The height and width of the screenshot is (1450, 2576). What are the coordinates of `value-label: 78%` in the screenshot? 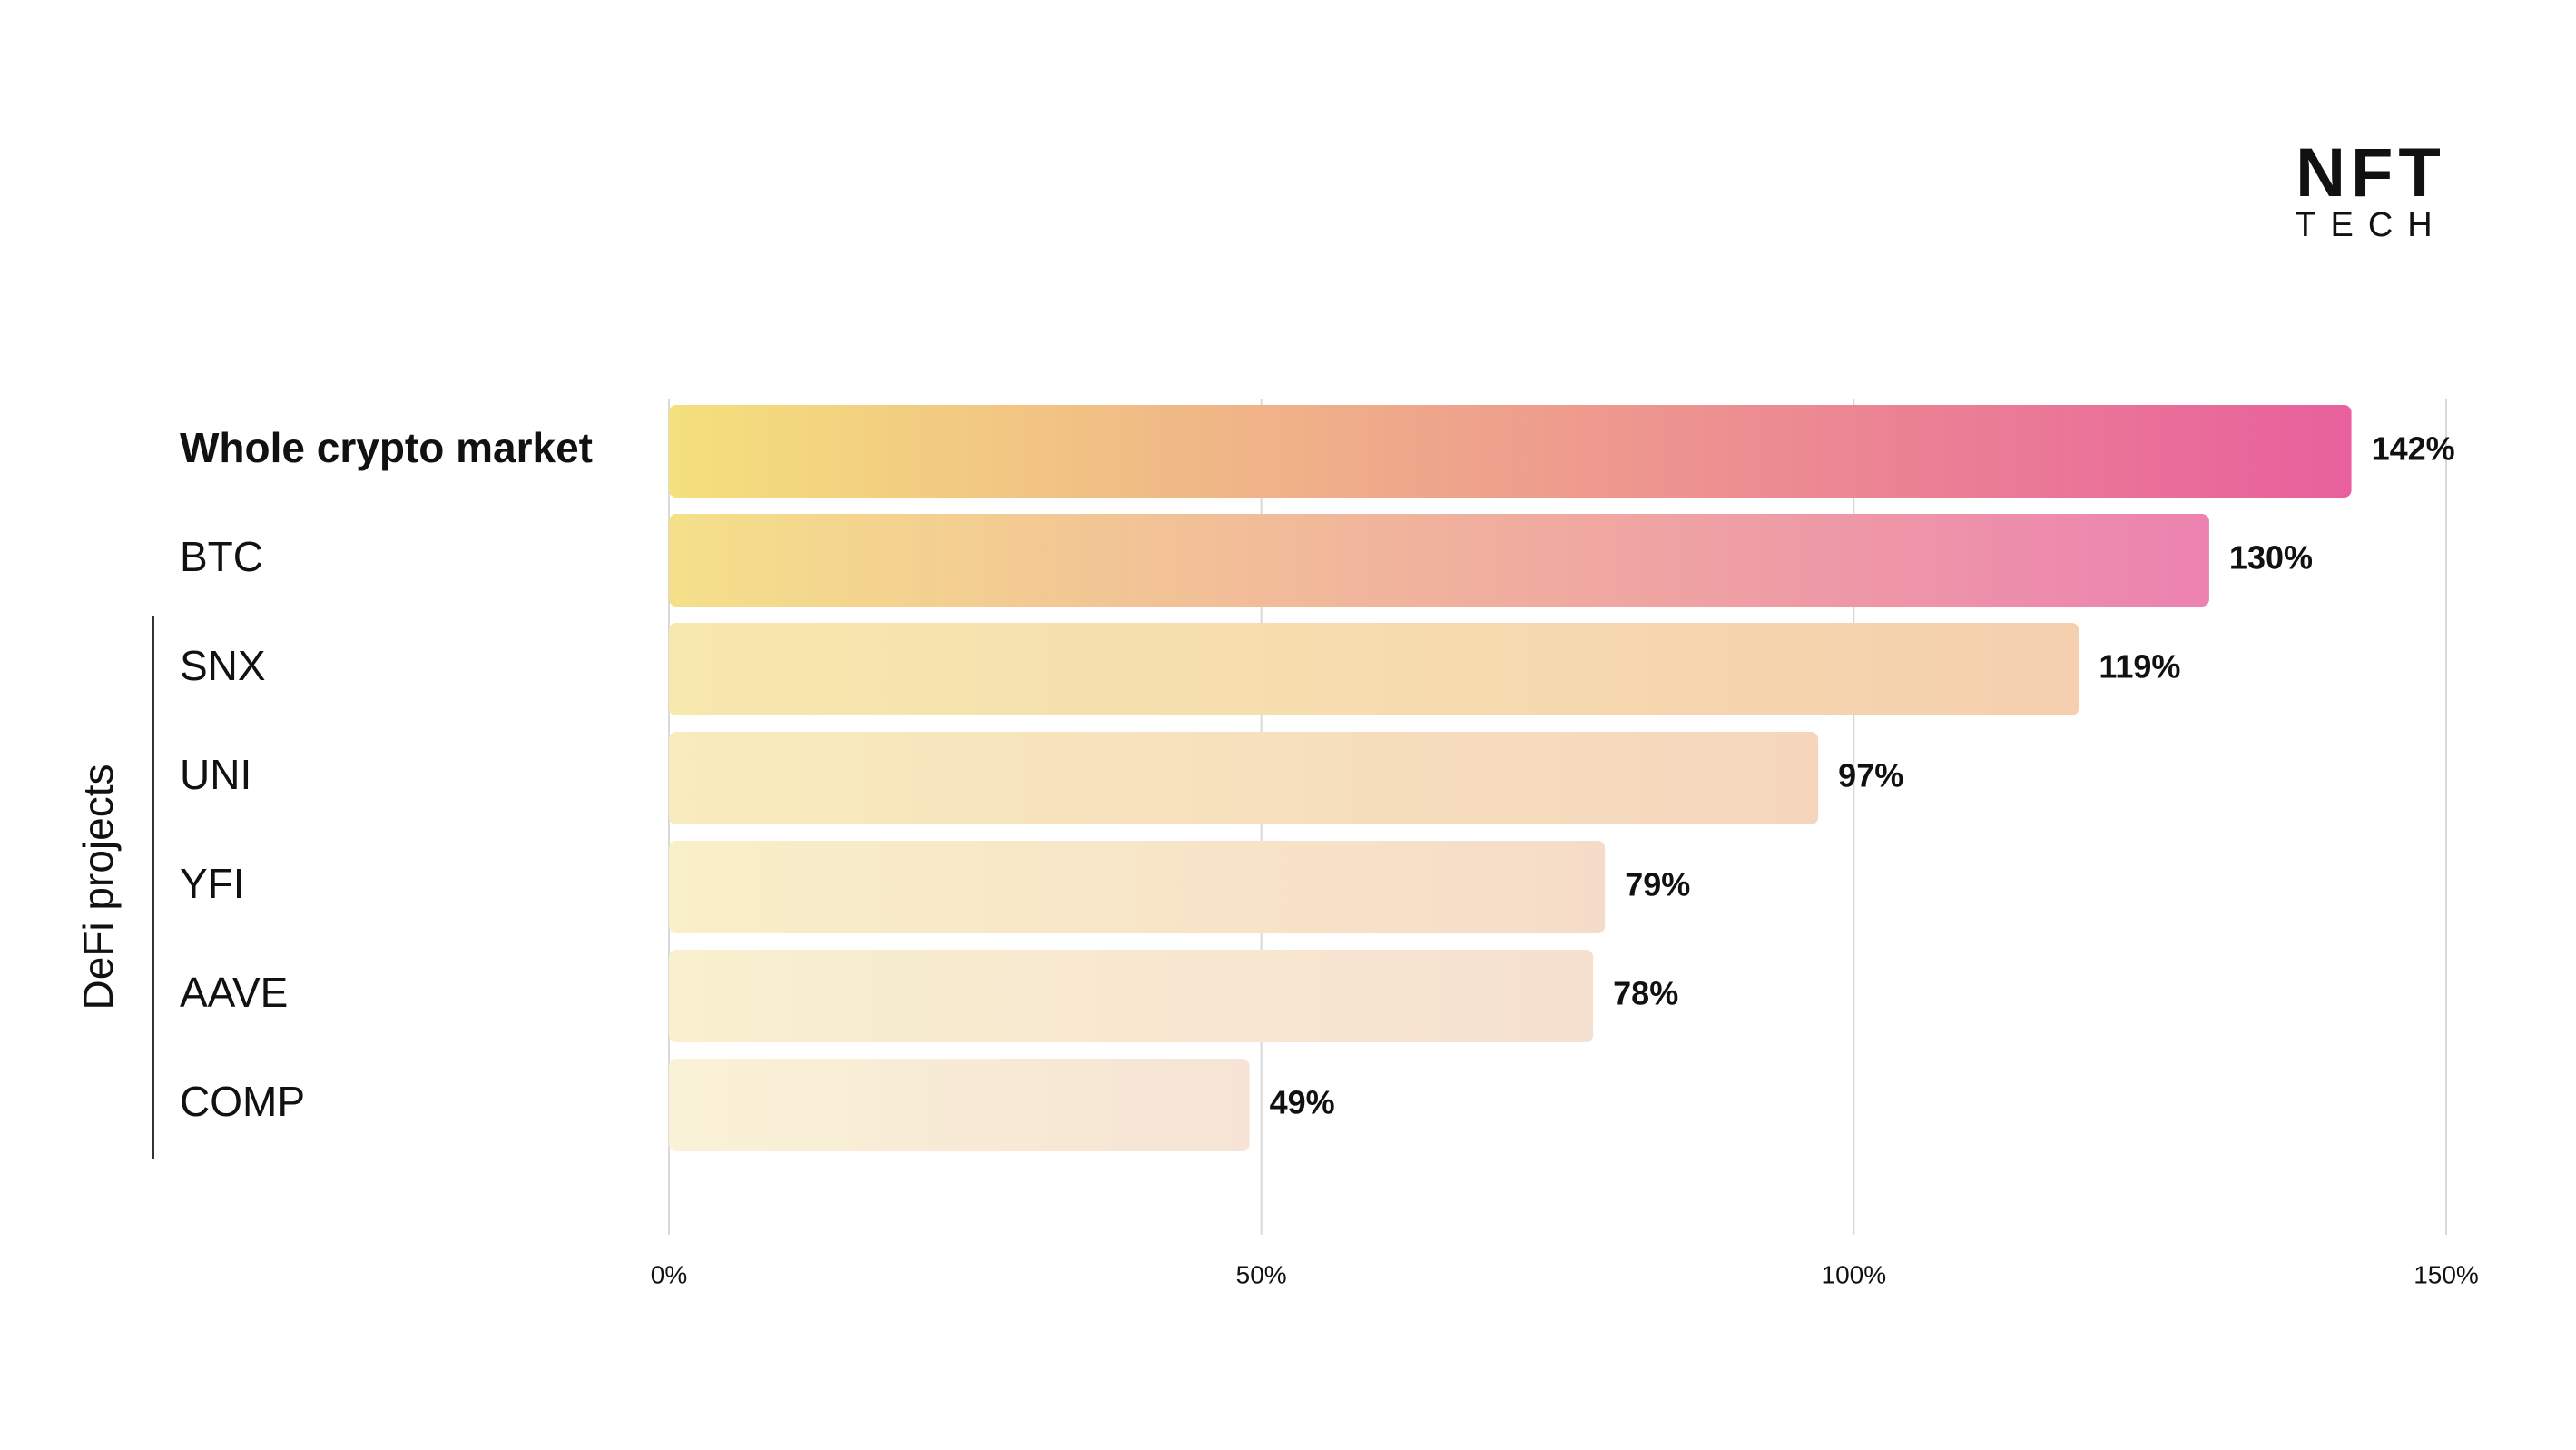 It's located at (1645, 993).